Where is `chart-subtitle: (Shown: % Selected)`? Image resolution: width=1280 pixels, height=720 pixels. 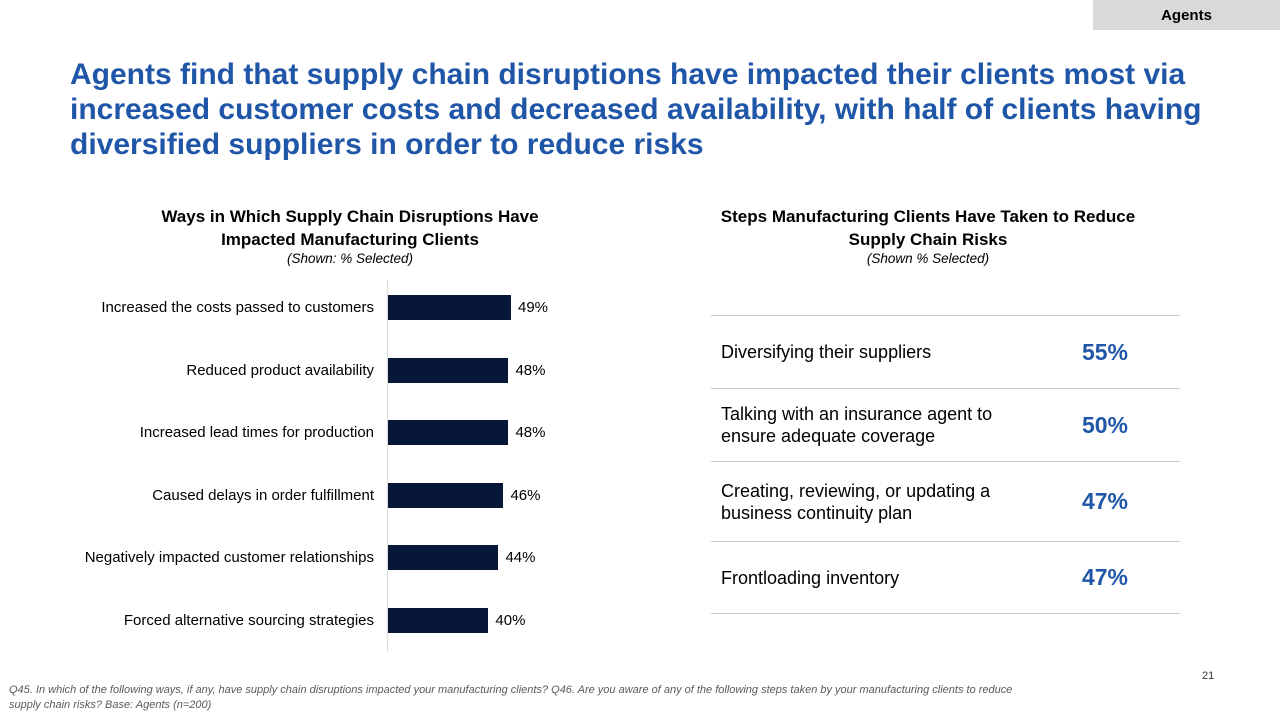 chart-subtitle: (Shown: % Selected) is located at coordinates (350, 258).